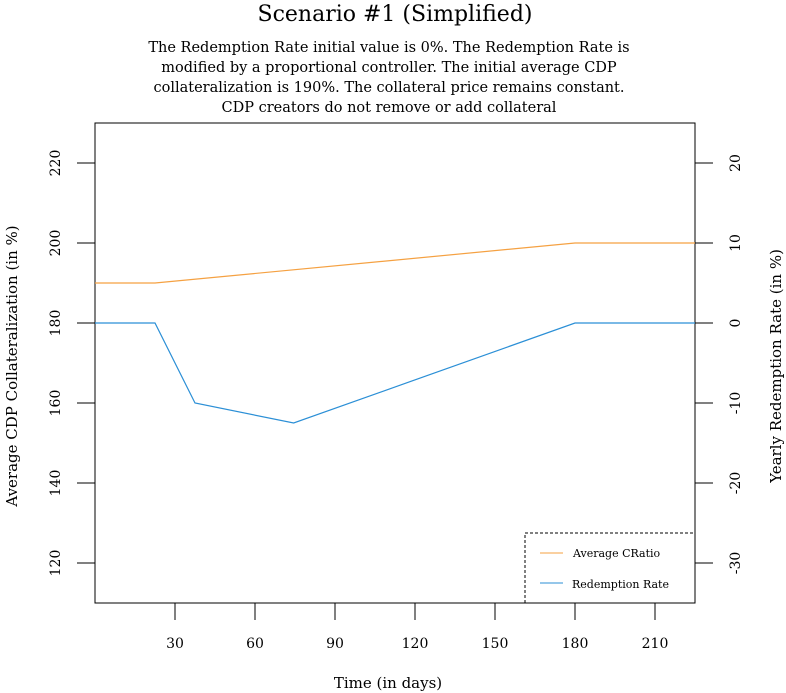 This screenshot has width=786, height=693. What do you see at coordinates (71, 363) in the screenshot?
I see `y-axis-left: 120 140 160 180 200 220` at bounding box center [71, 363].